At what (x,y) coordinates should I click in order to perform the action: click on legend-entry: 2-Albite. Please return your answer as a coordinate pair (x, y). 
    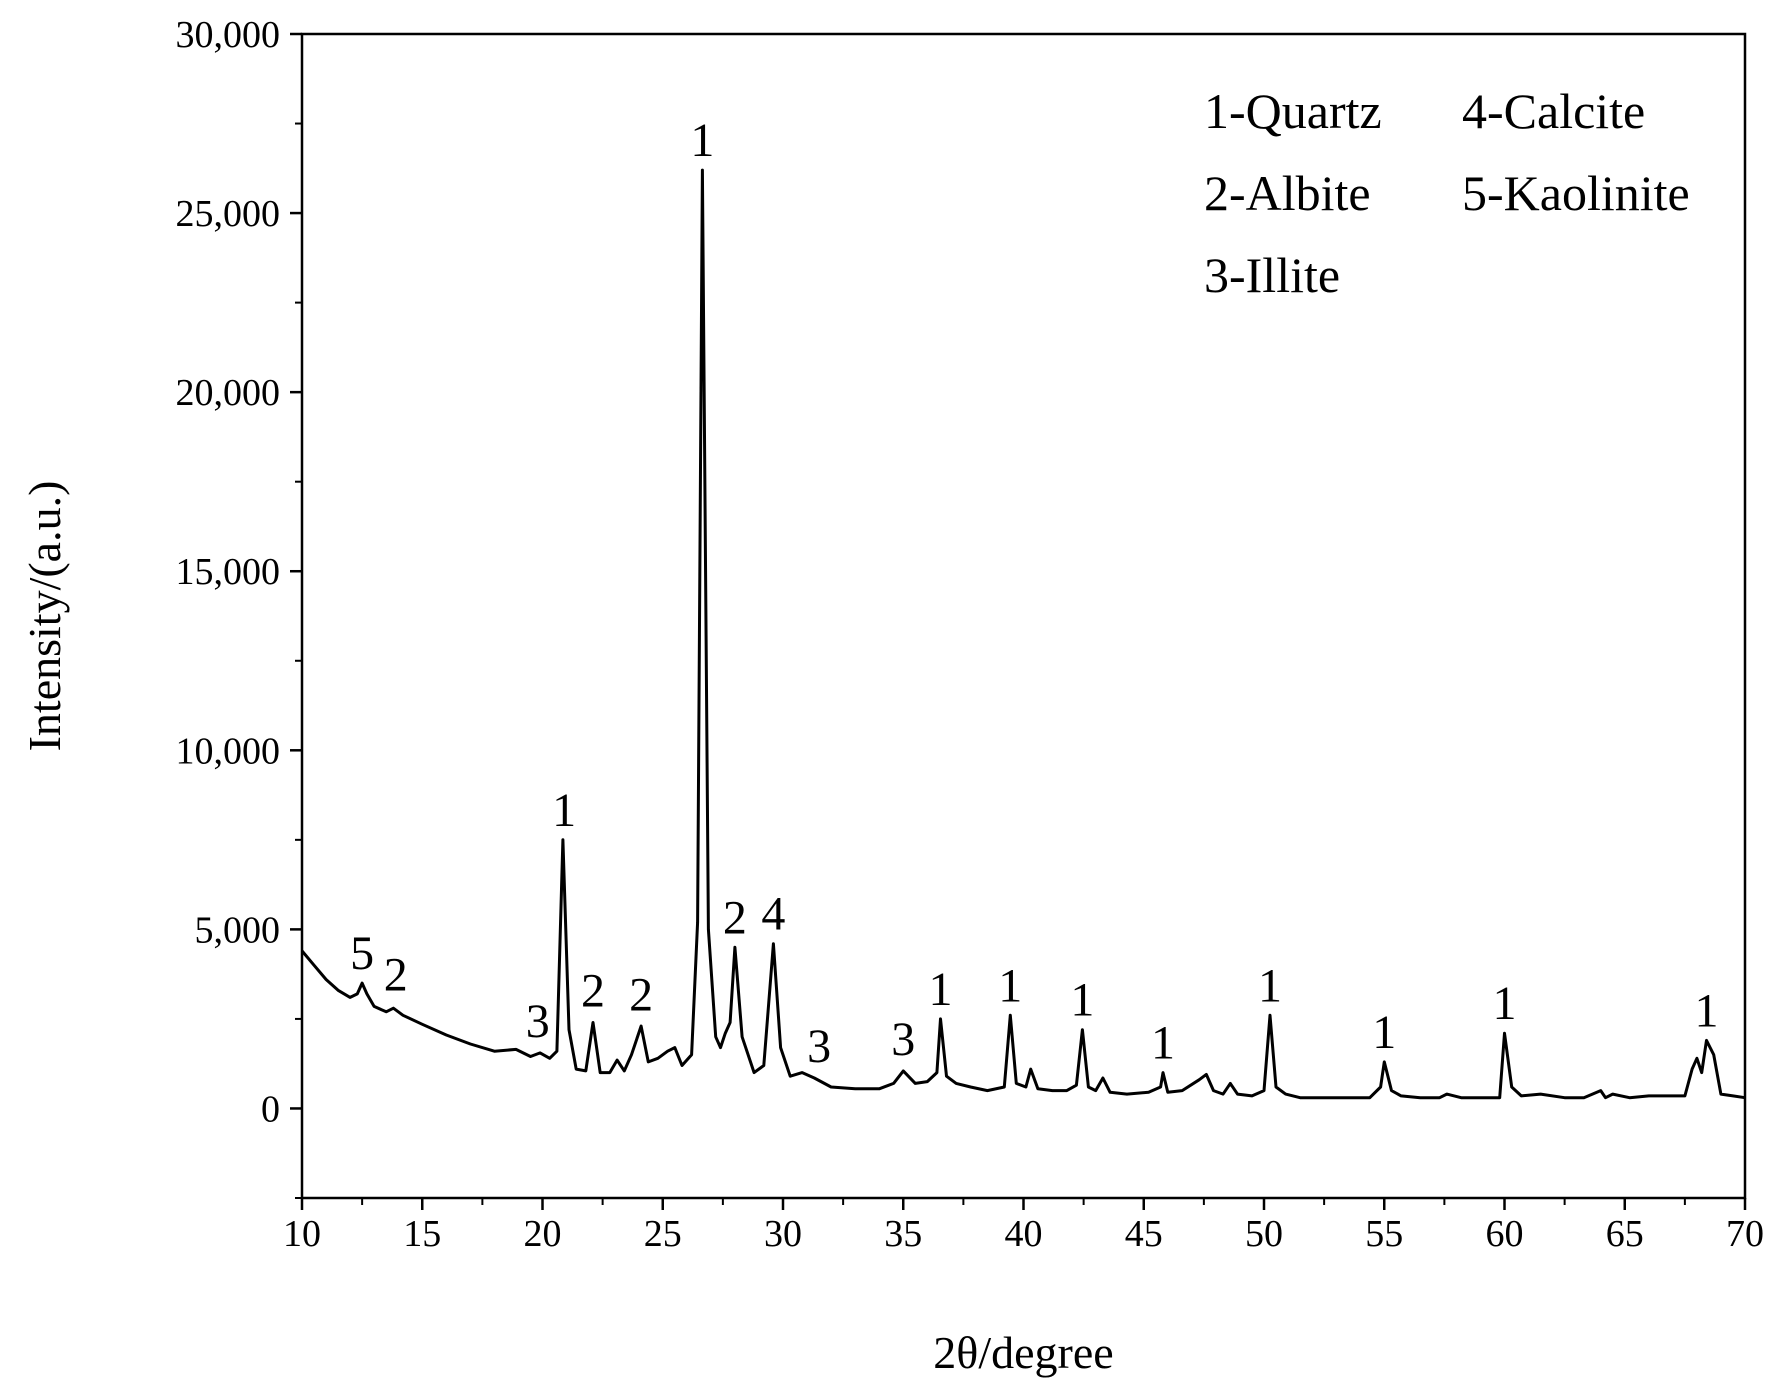
    Looking at the image, I should click on (1287, 193).